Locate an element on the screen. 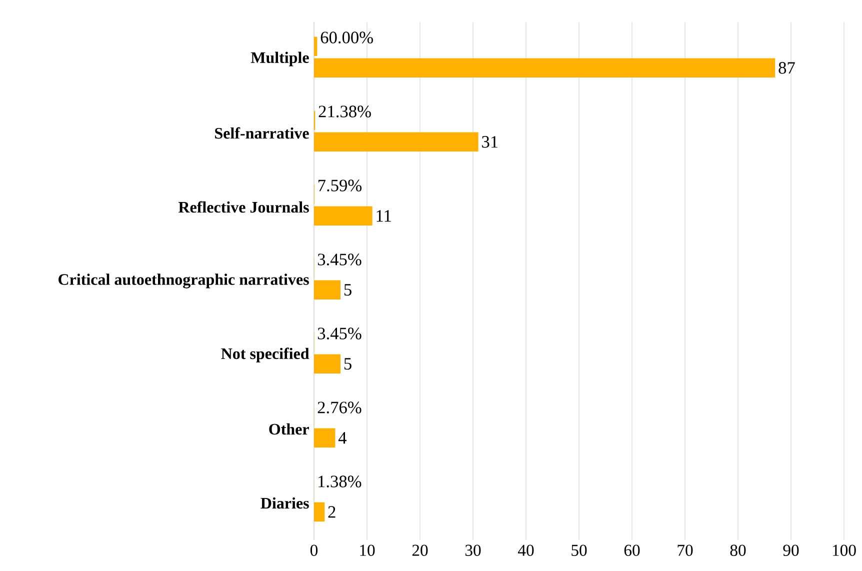  y-tick-label: Reflective Journals is located at coordinates (243, 207).